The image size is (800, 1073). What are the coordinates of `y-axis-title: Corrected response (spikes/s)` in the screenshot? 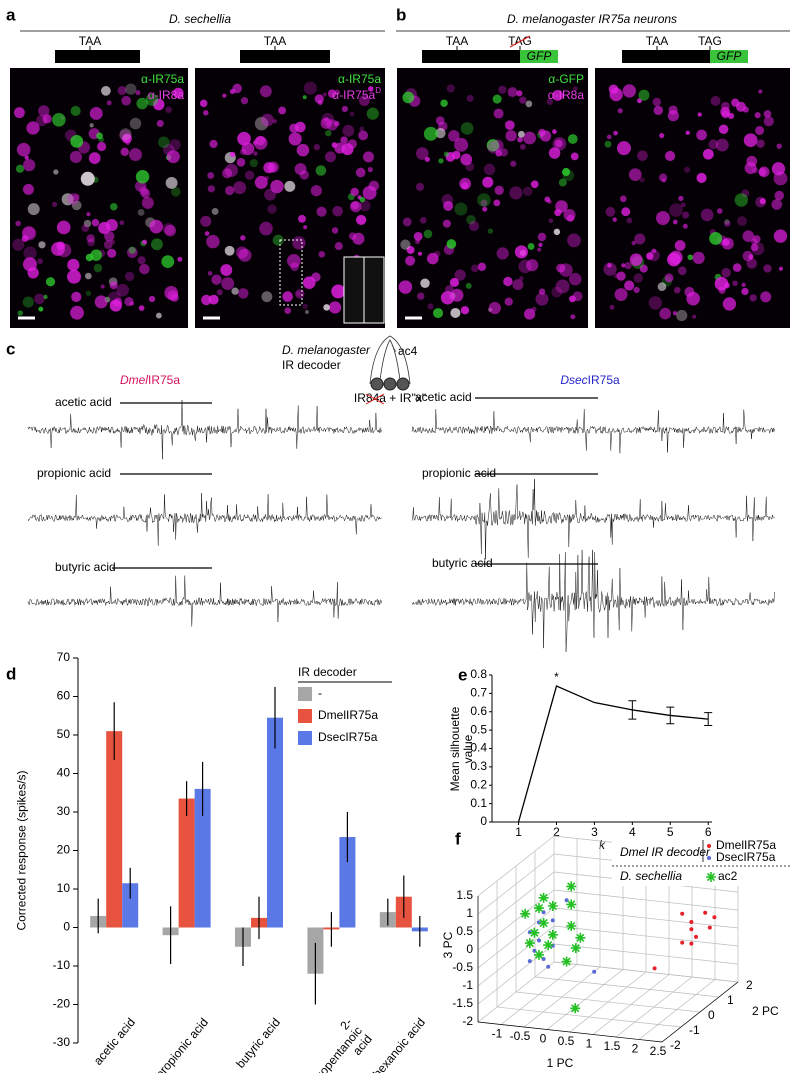 It's located at (21, 850).